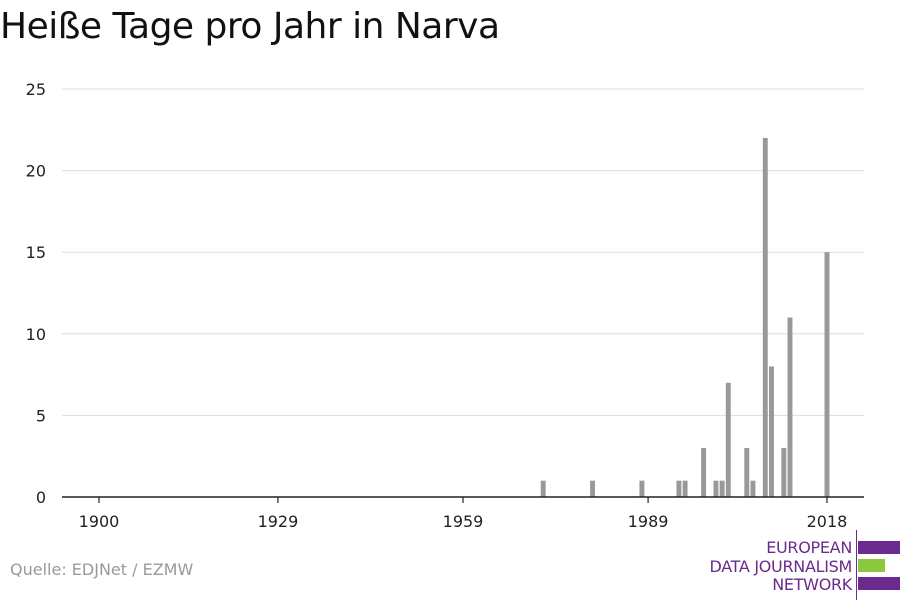 The image size is (900, 600). What do you see at coordinates (278, 521) in the screenshot?
I see `x-tick-label: 1929` at bounding box center [278, 521].